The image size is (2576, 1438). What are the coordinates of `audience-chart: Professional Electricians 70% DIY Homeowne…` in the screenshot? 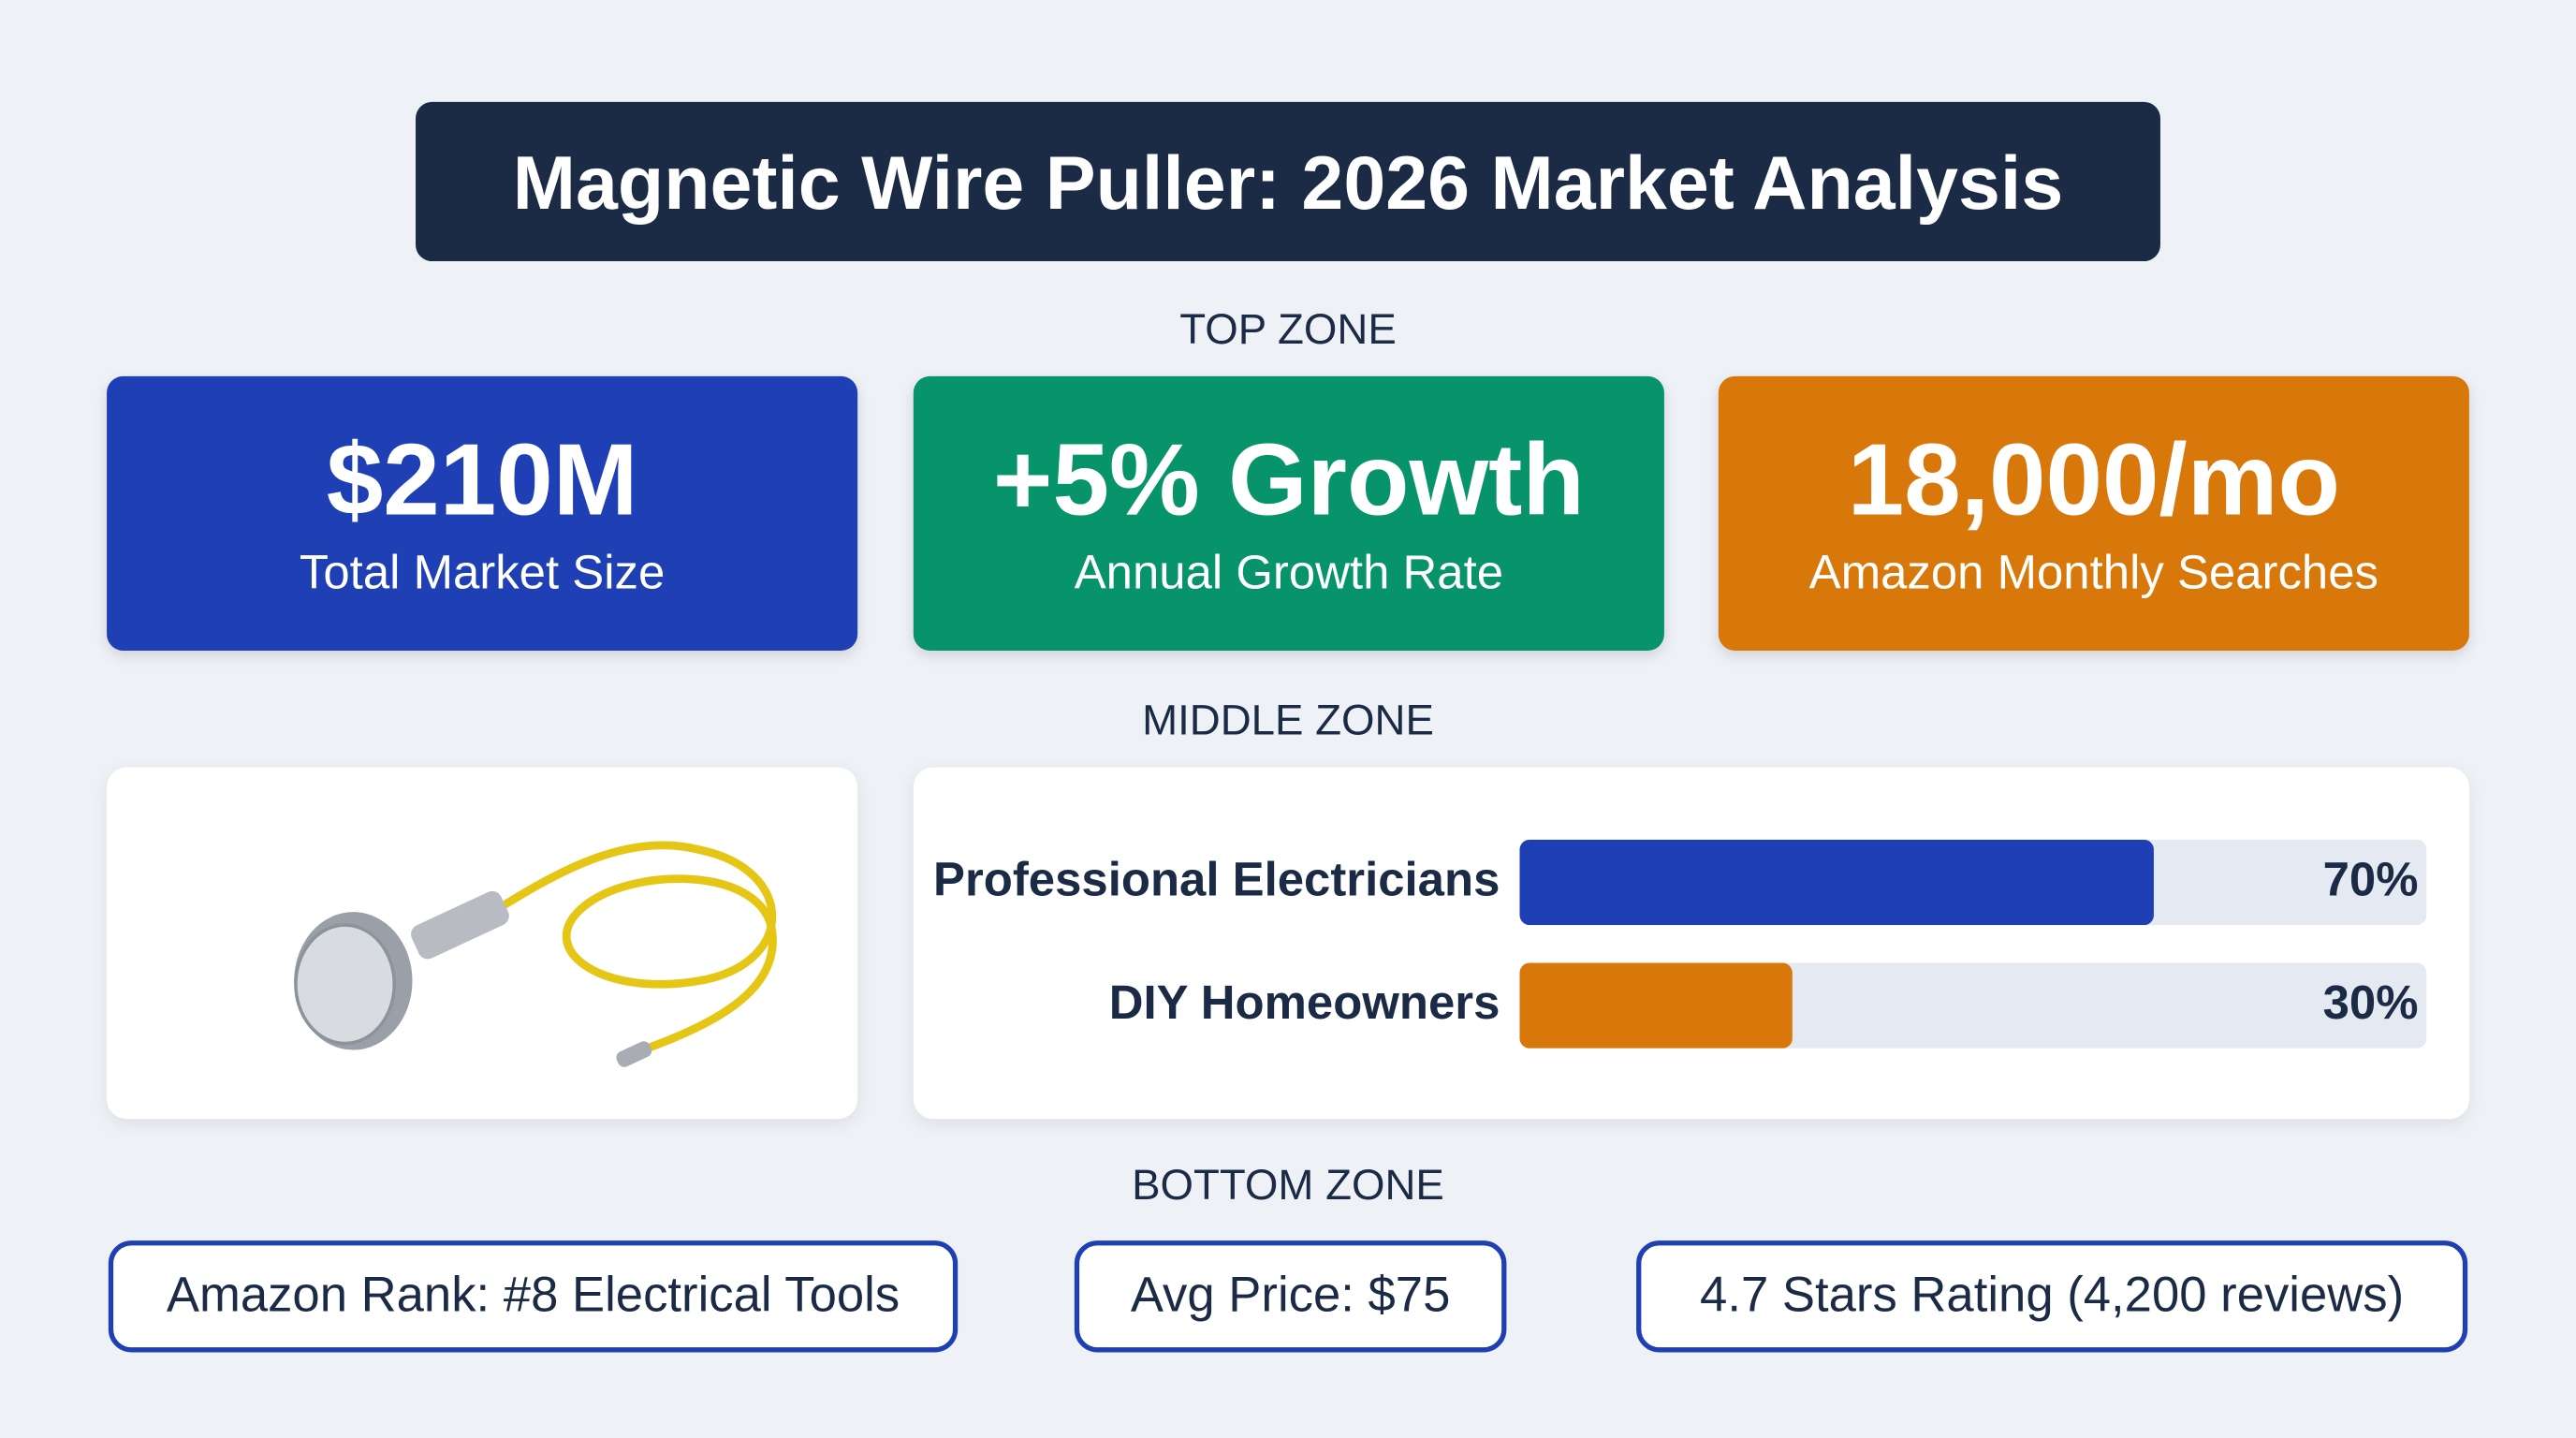 It's located at (1691, 943).